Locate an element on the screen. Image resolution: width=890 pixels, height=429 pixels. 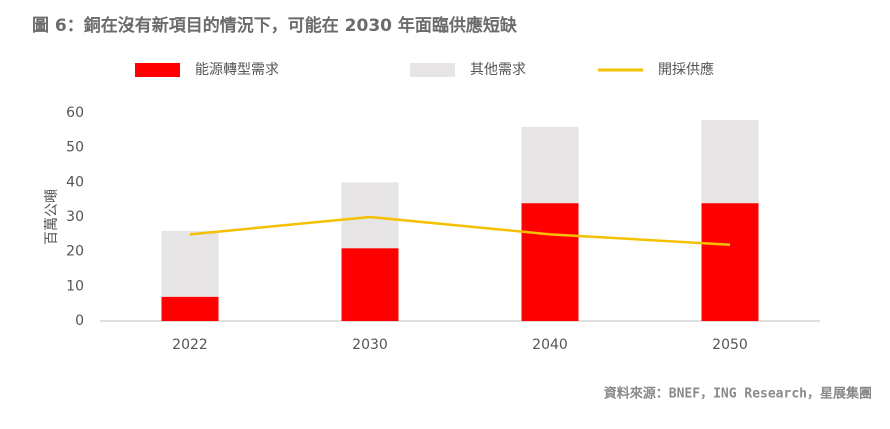
y-tick-label: 30 is located at coordinates (75, 217).